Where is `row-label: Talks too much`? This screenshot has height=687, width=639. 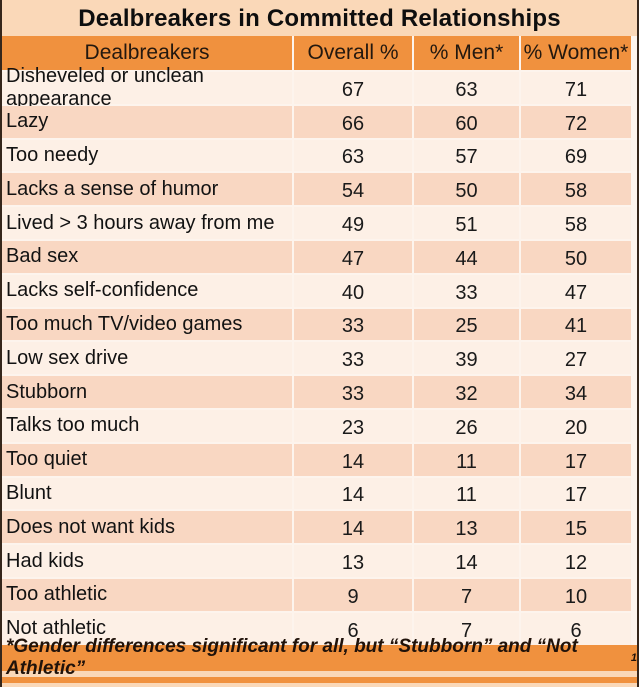 row-label: Talks too much is located at coordinates (147, 425).